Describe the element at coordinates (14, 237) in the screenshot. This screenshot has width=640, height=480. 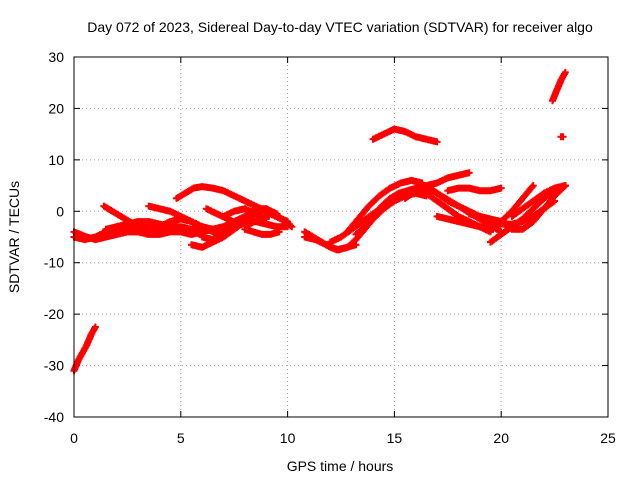
I see `y-axis-label: SDTVAR / TECUs` at that location.